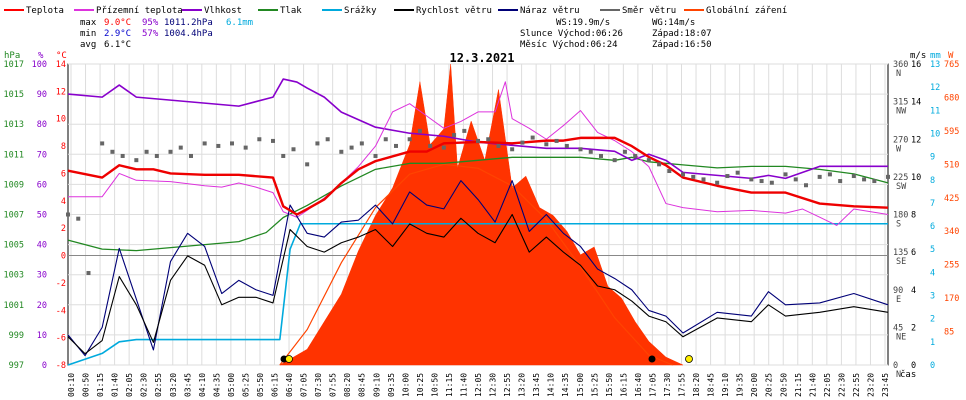  Describe the element at coordinates (14, 125) in the screenshot. I see `pressure-tick-label: 1013` at that location.